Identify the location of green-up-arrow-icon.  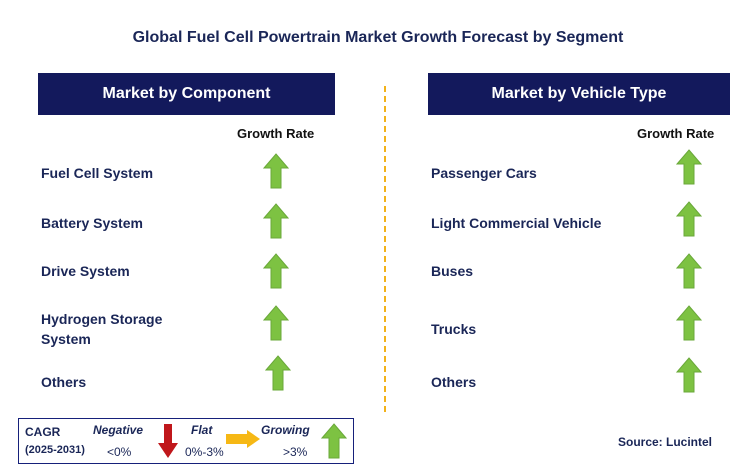
(334, 441).